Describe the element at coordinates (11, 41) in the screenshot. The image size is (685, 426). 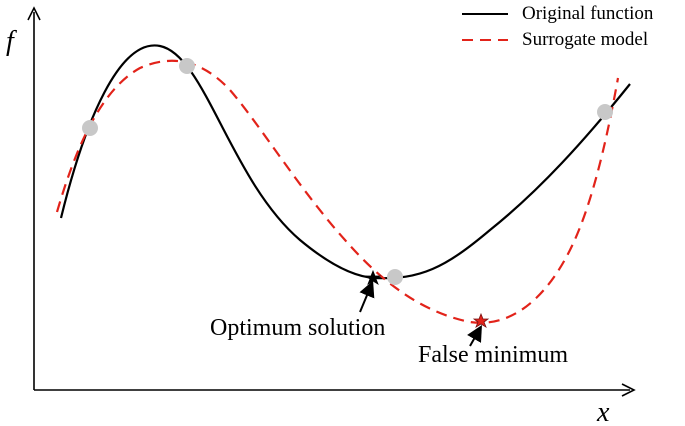
I see `y-axis-label: f` at that location.